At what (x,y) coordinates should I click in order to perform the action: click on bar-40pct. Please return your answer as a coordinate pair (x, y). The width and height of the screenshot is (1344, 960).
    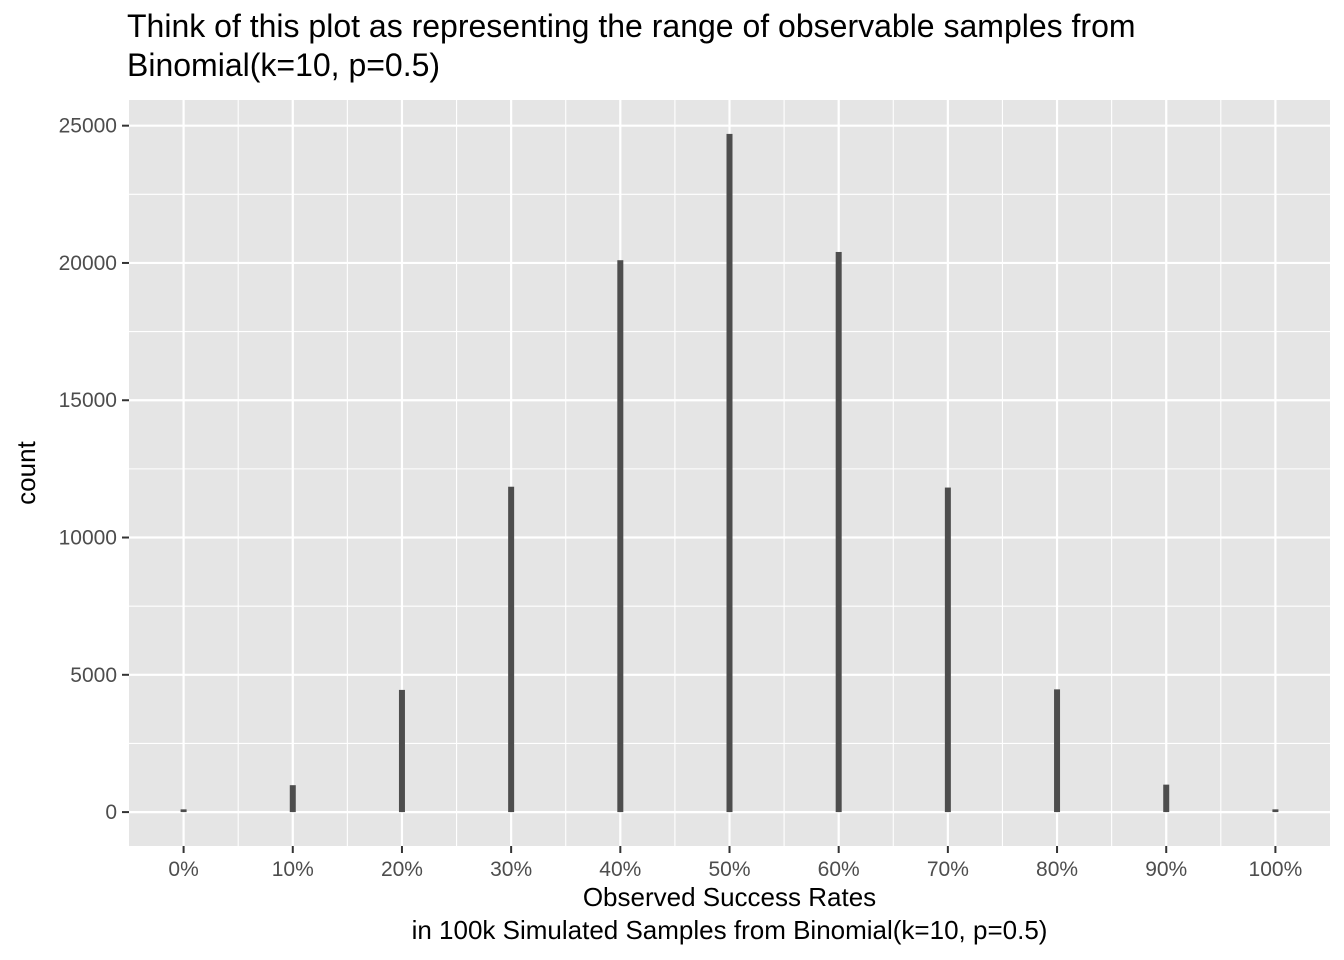
    Looking at the image, I should click on (620, 536).